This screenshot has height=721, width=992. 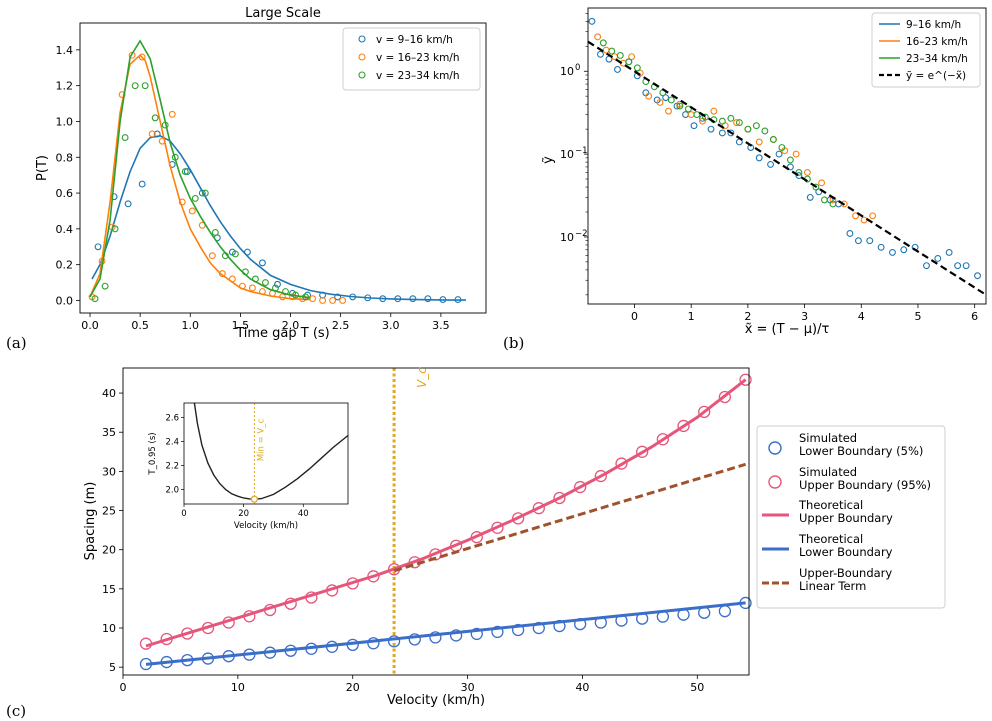 What do you see at coordinates (468, 687) in the screenshot?
I see `chart-c-x-tick-label: 30` at bounding box center [468, 687].